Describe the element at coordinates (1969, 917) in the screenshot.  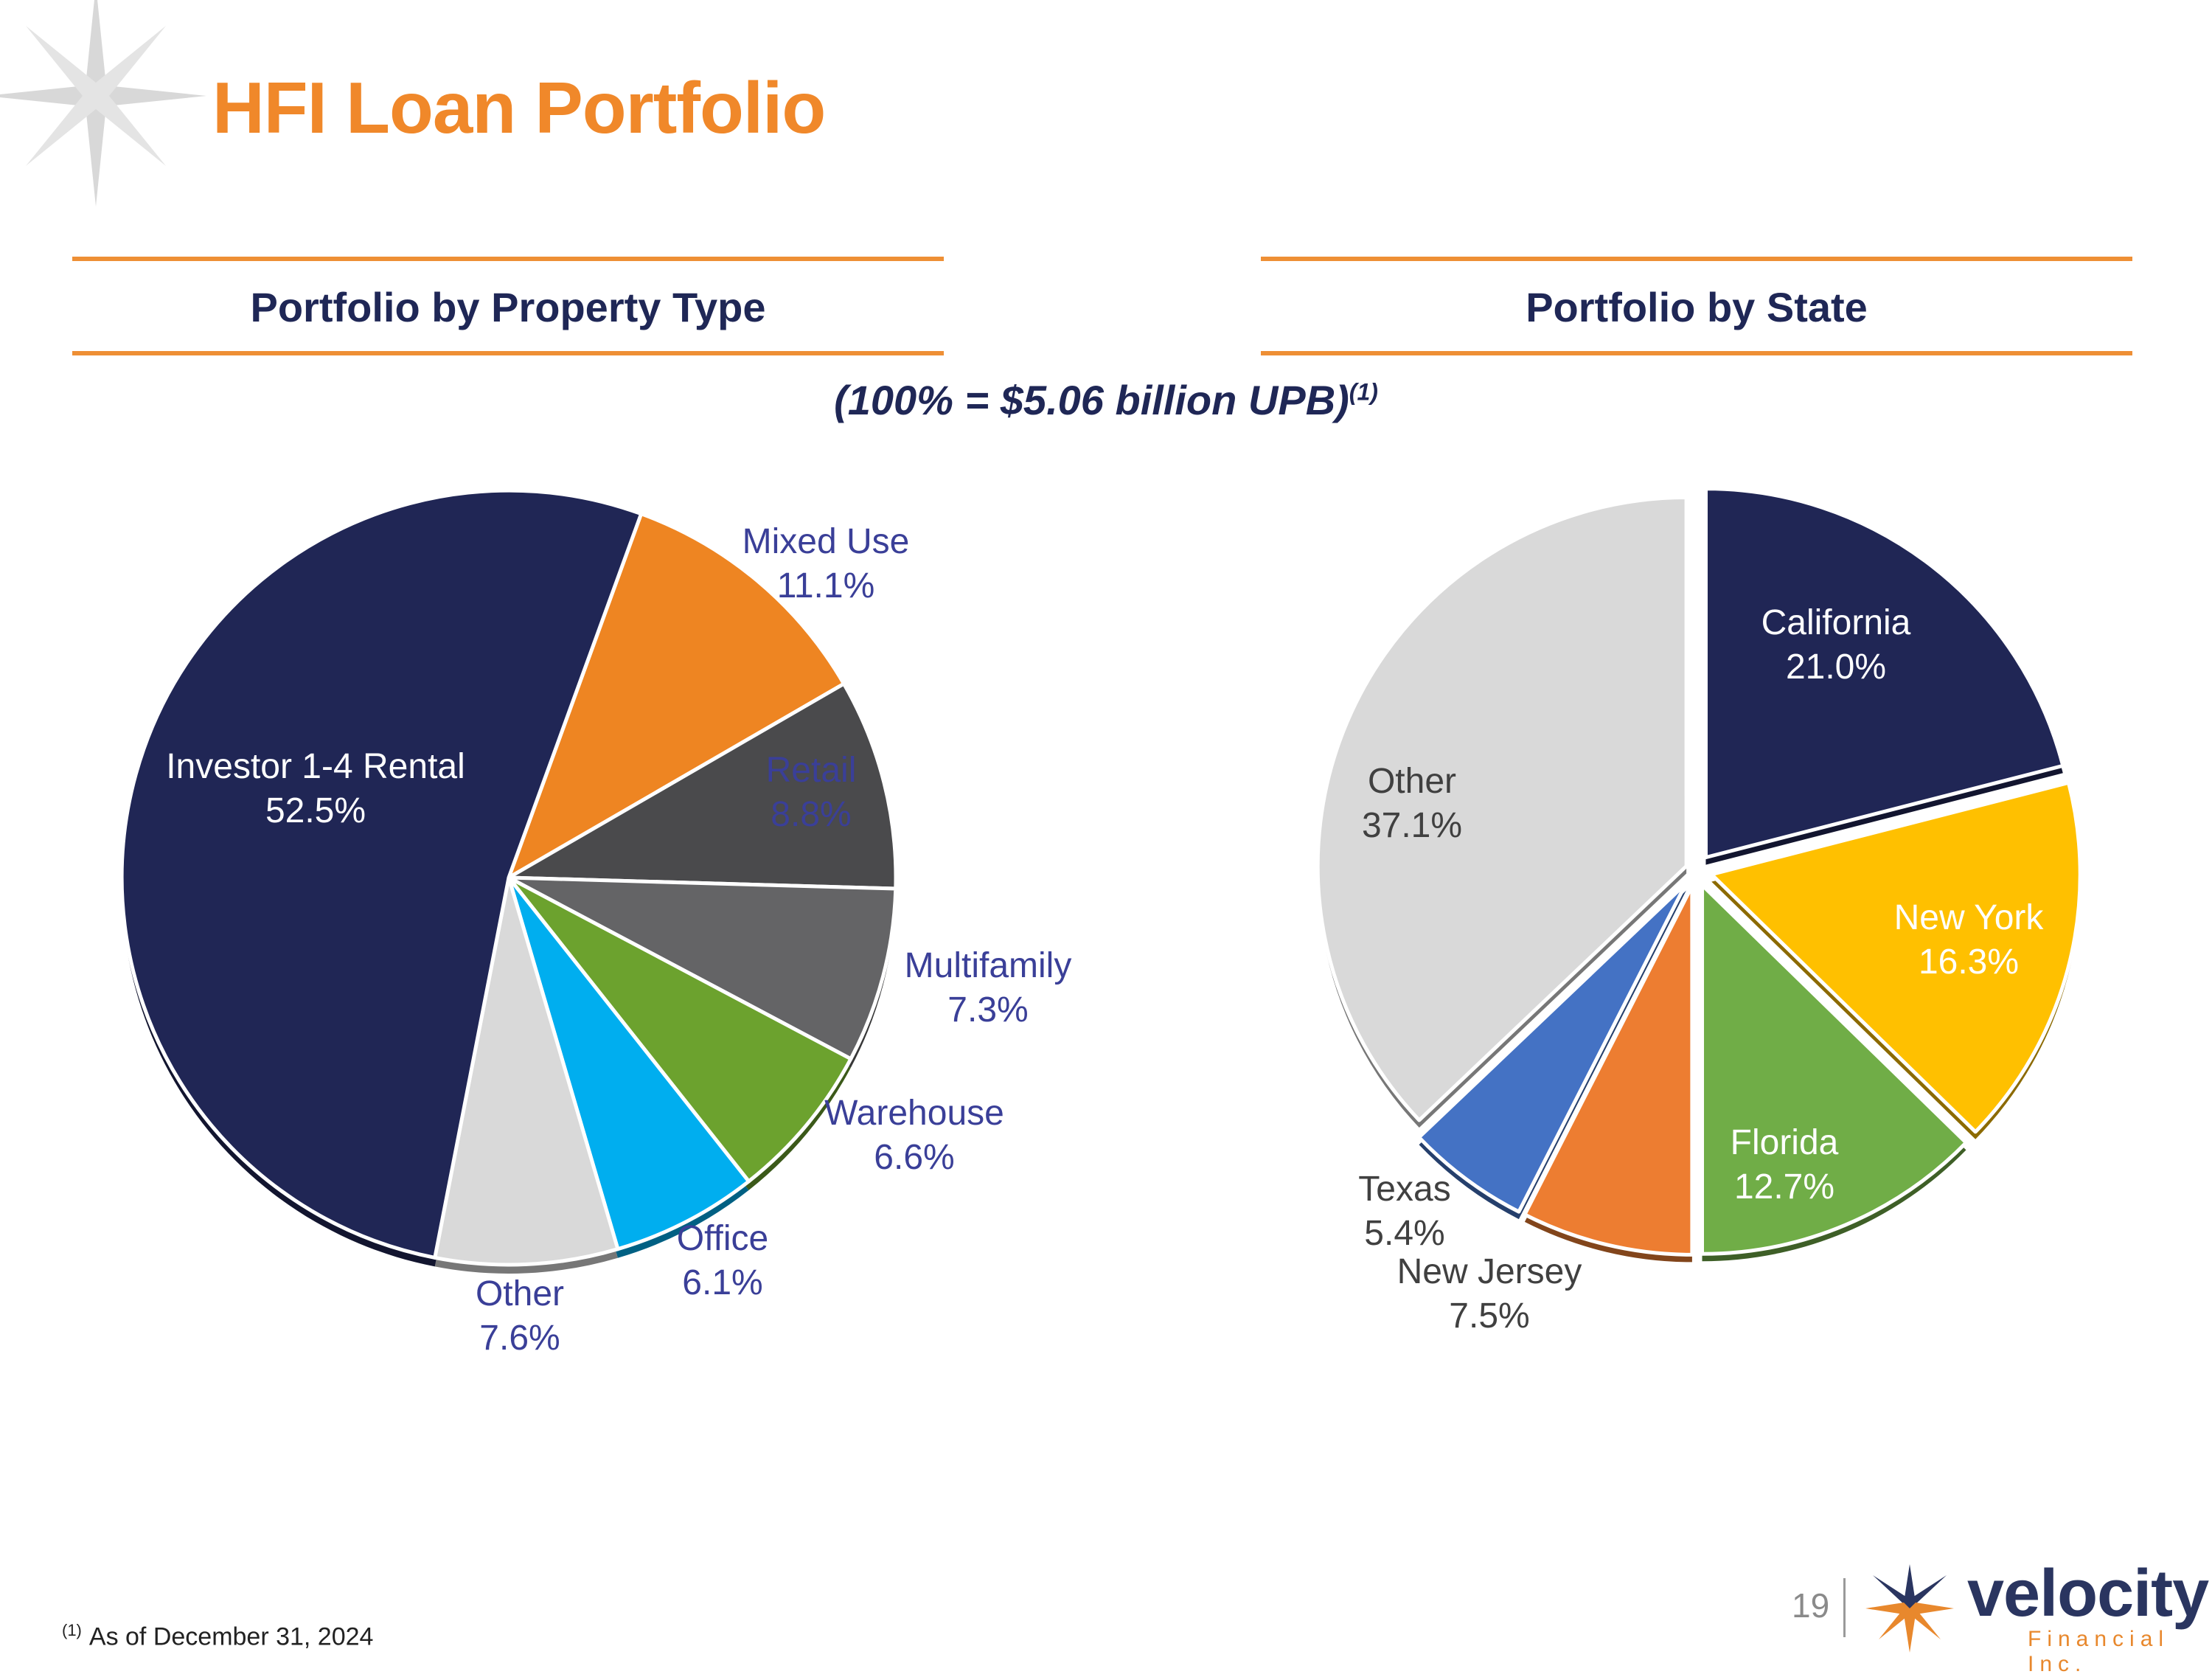
I see `slice-label-new-york: New York` at that location.